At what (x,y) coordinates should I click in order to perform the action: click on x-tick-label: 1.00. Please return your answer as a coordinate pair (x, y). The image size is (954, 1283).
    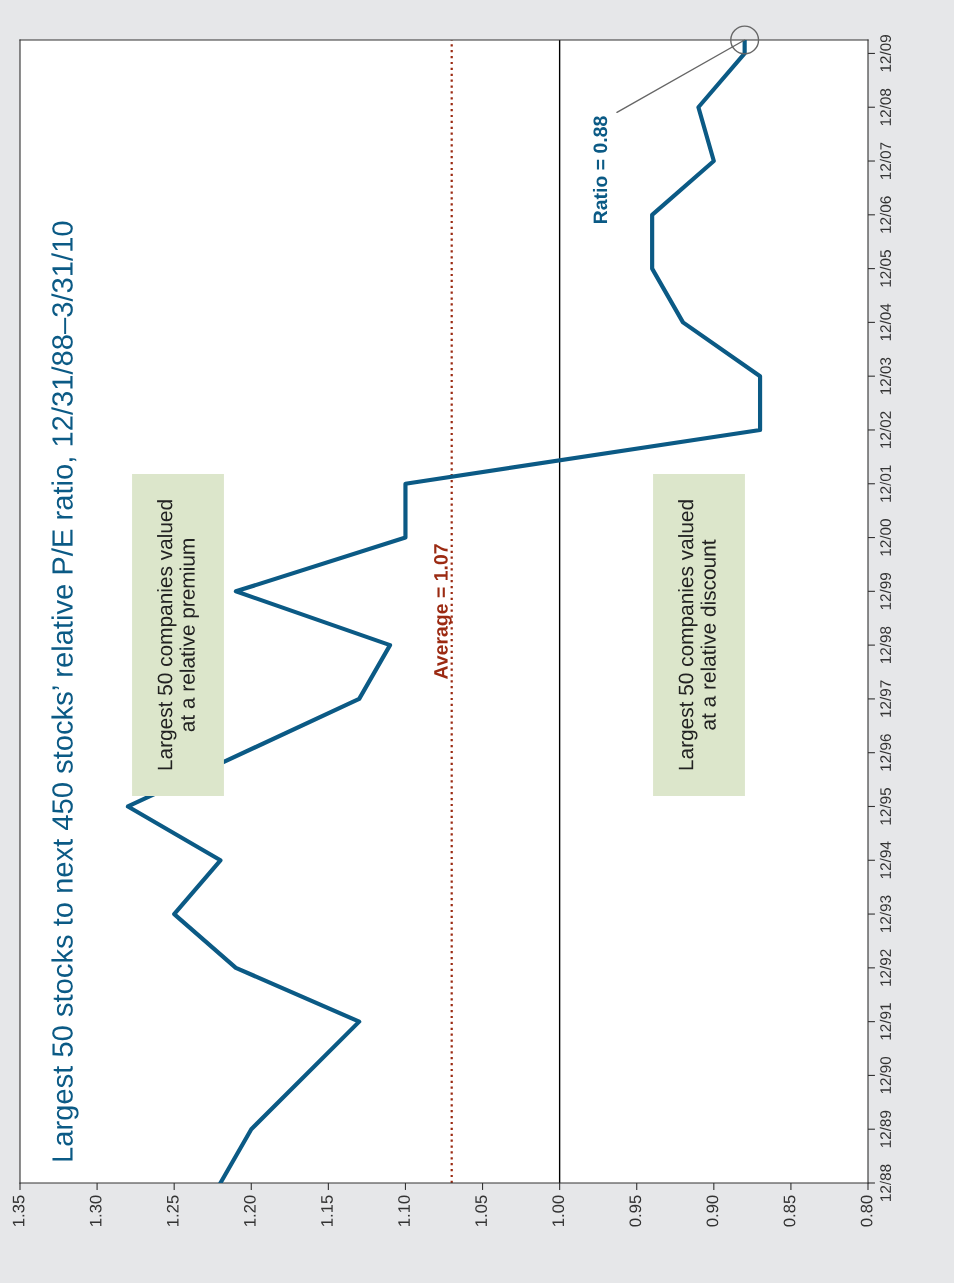
    Looking at the image, I should click on (558, 1210).